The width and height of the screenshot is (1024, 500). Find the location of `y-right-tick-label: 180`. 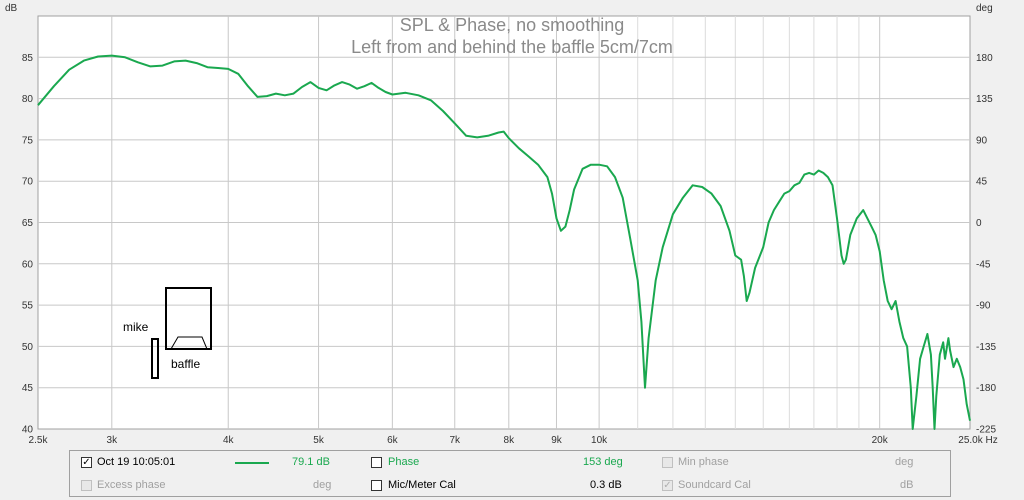

y-right-tick-label: 180 is located at coordinates (984, 58).